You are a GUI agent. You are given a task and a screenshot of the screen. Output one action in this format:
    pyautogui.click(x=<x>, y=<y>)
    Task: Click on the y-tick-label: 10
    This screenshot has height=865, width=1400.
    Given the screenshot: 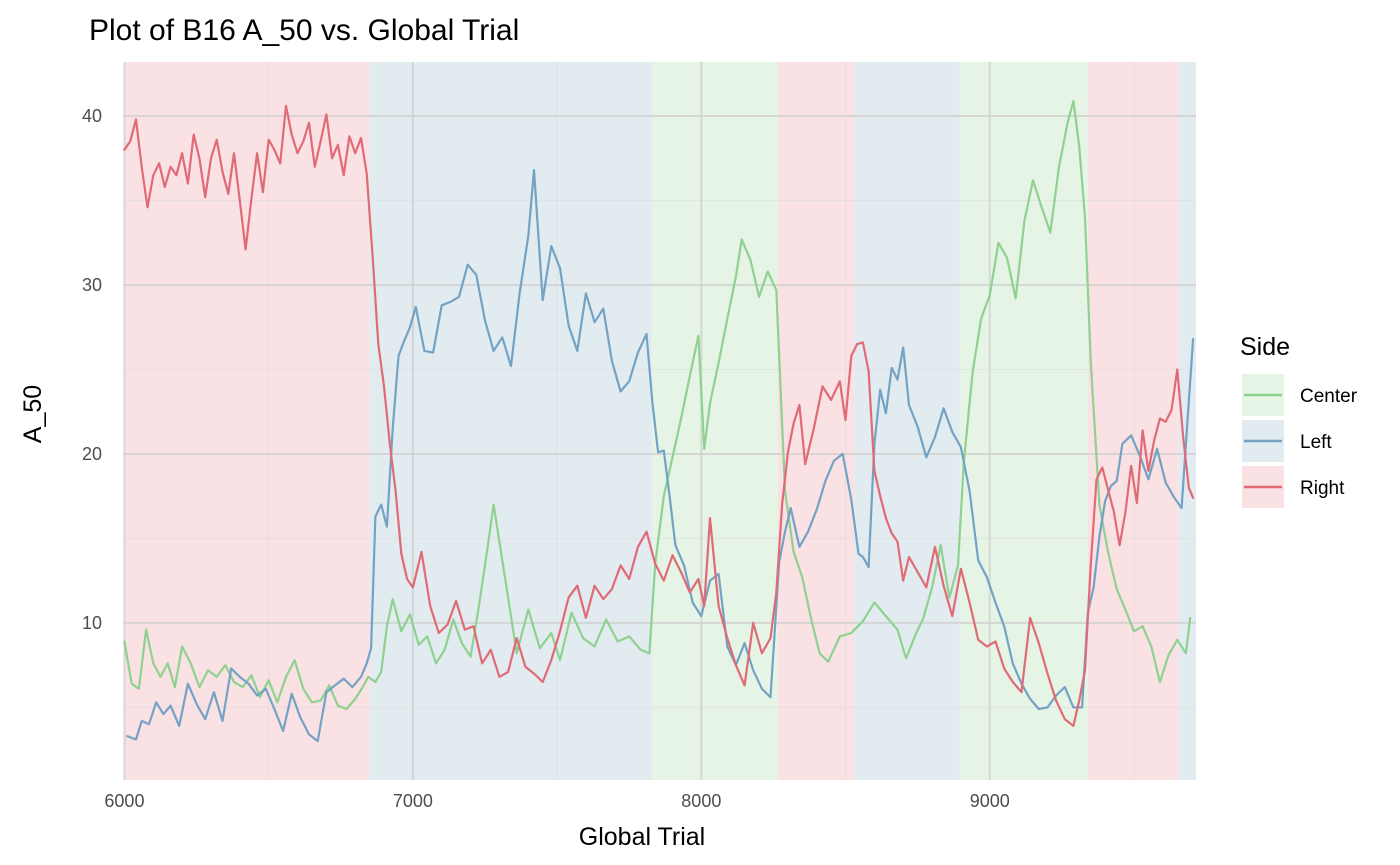 What is the action you would take?
    pyautogui.click(x=92, y=623)
    